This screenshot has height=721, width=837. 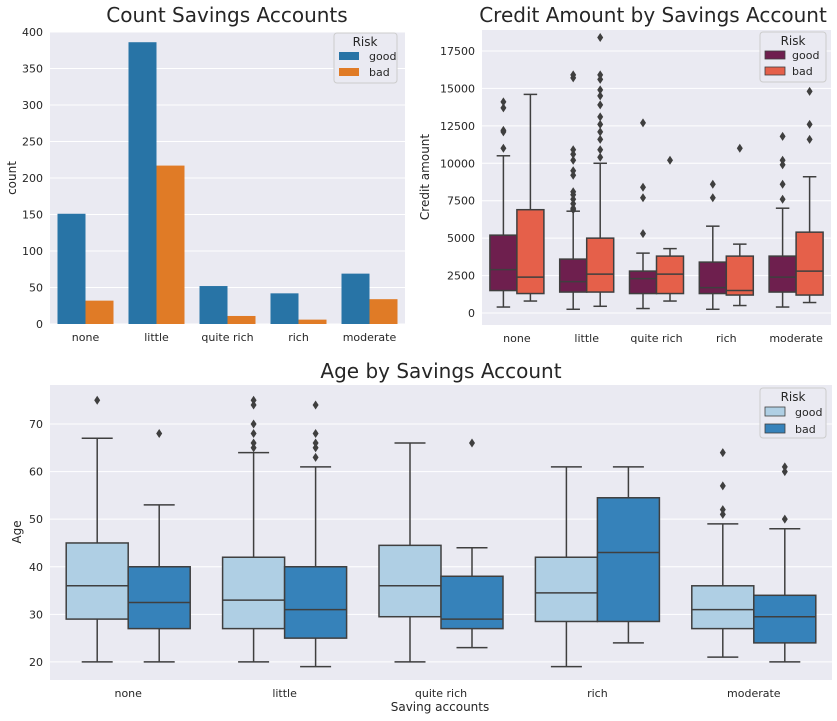 What do you see at coordinates (471, 313) in the screenshot?
I see `y-tick-label: 0` at bounding box center [471, 313].